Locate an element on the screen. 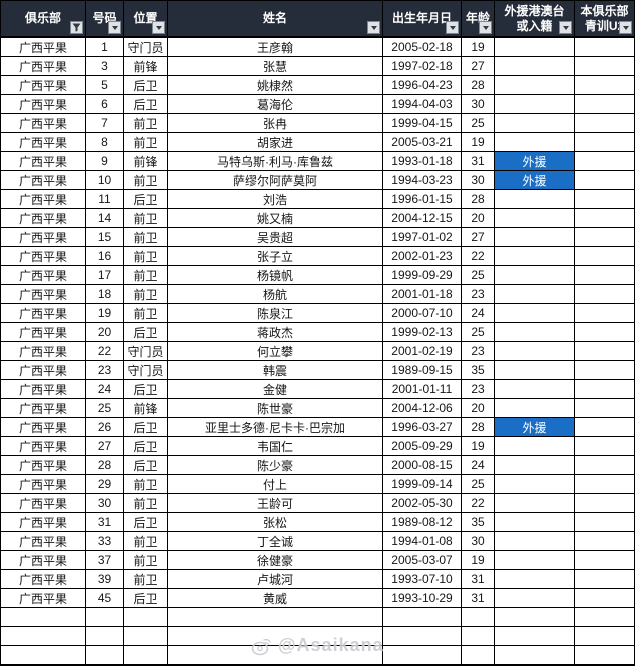  cell-dob: 2001-01-11 is located at coordinates (422, 389).